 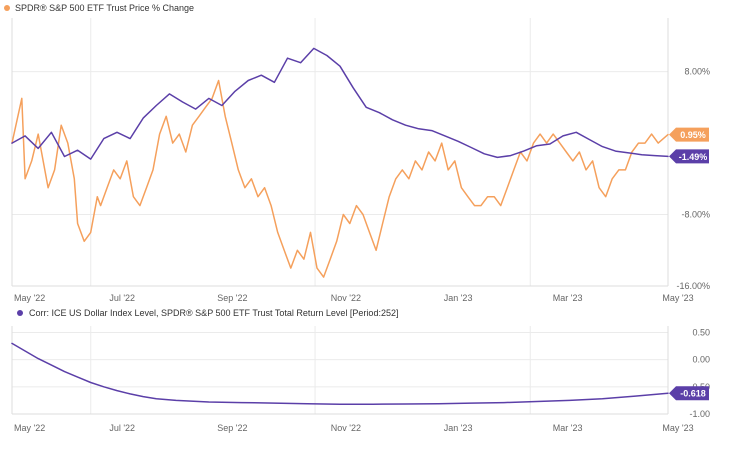 I want to click on end-value-badge: -0.618, so click(x=689, y=393).